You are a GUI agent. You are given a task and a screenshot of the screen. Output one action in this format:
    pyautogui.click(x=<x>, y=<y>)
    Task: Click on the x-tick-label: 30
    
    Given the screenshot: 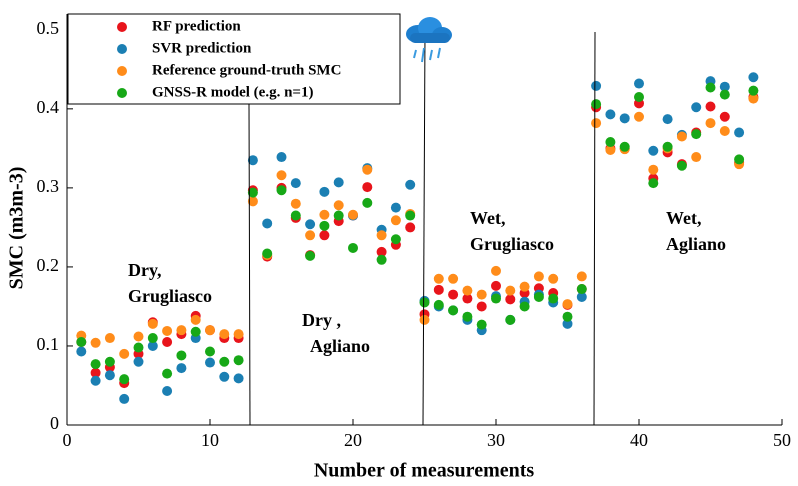 What is the action you would take?
    pyautogui.click(x=496, y=440)
    